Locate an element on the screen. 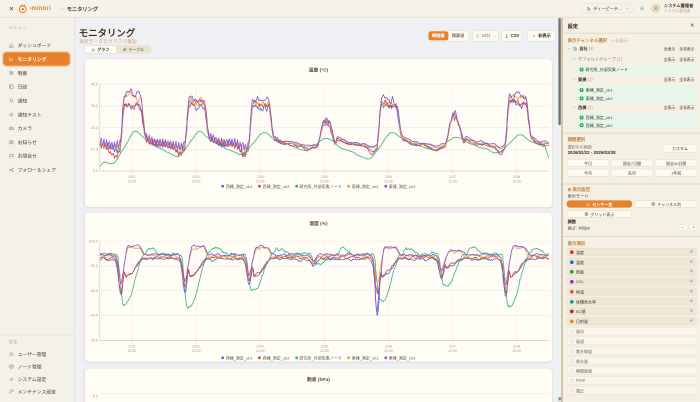  svg-text: 5.0 is located at coordinates (95, 397).